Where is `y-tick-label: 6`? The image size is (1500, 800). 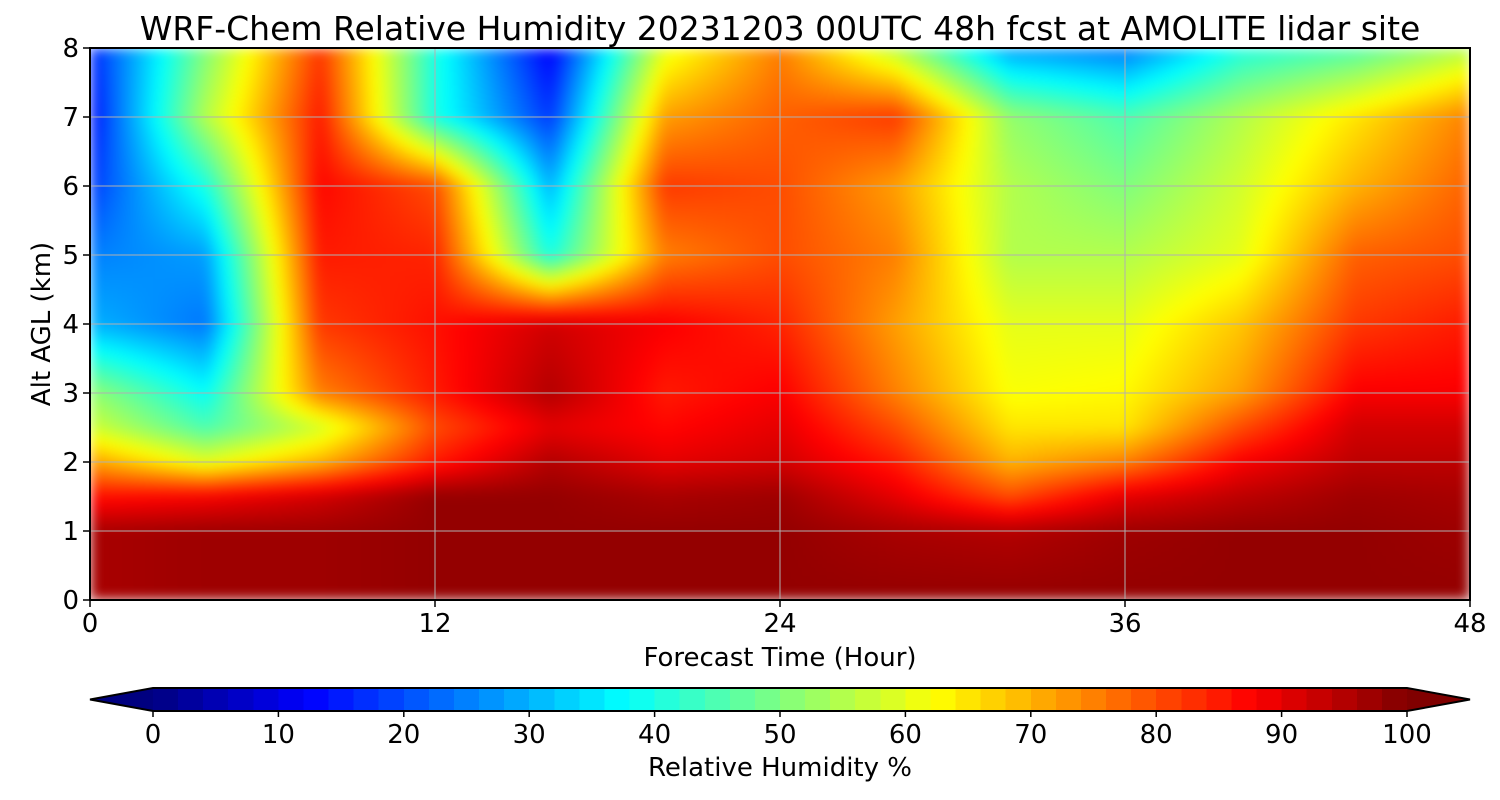
y-tick-label: 6 is located at coordinates (70, 187).